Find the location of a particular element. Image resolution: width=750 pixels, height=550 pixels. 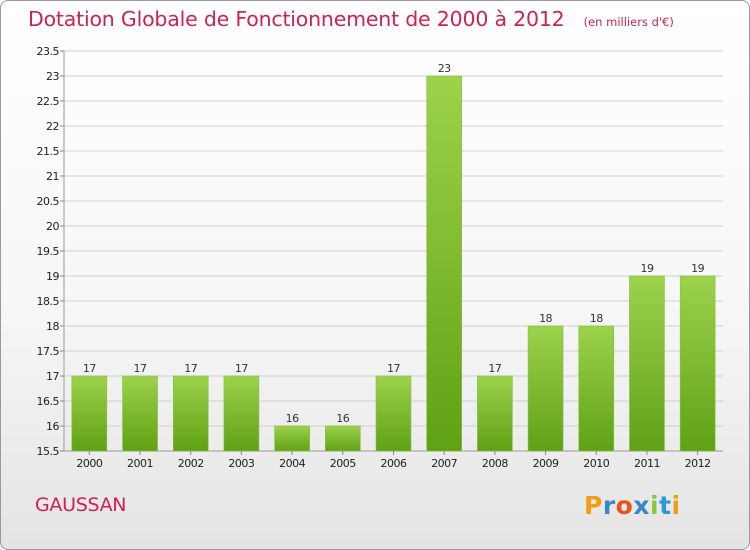

y-tick-label: 18 is located at coordinates (52, 326).